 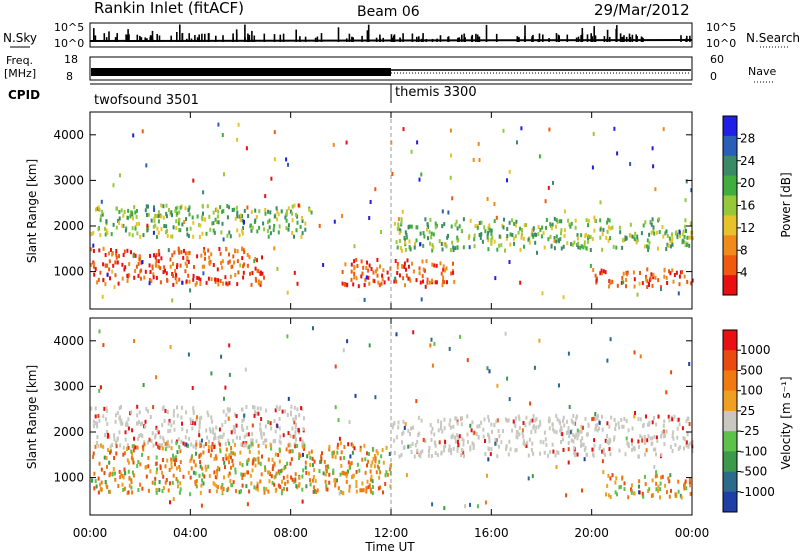 I want to click on x-tick-label: 16:00, so click(x=491, y=533).